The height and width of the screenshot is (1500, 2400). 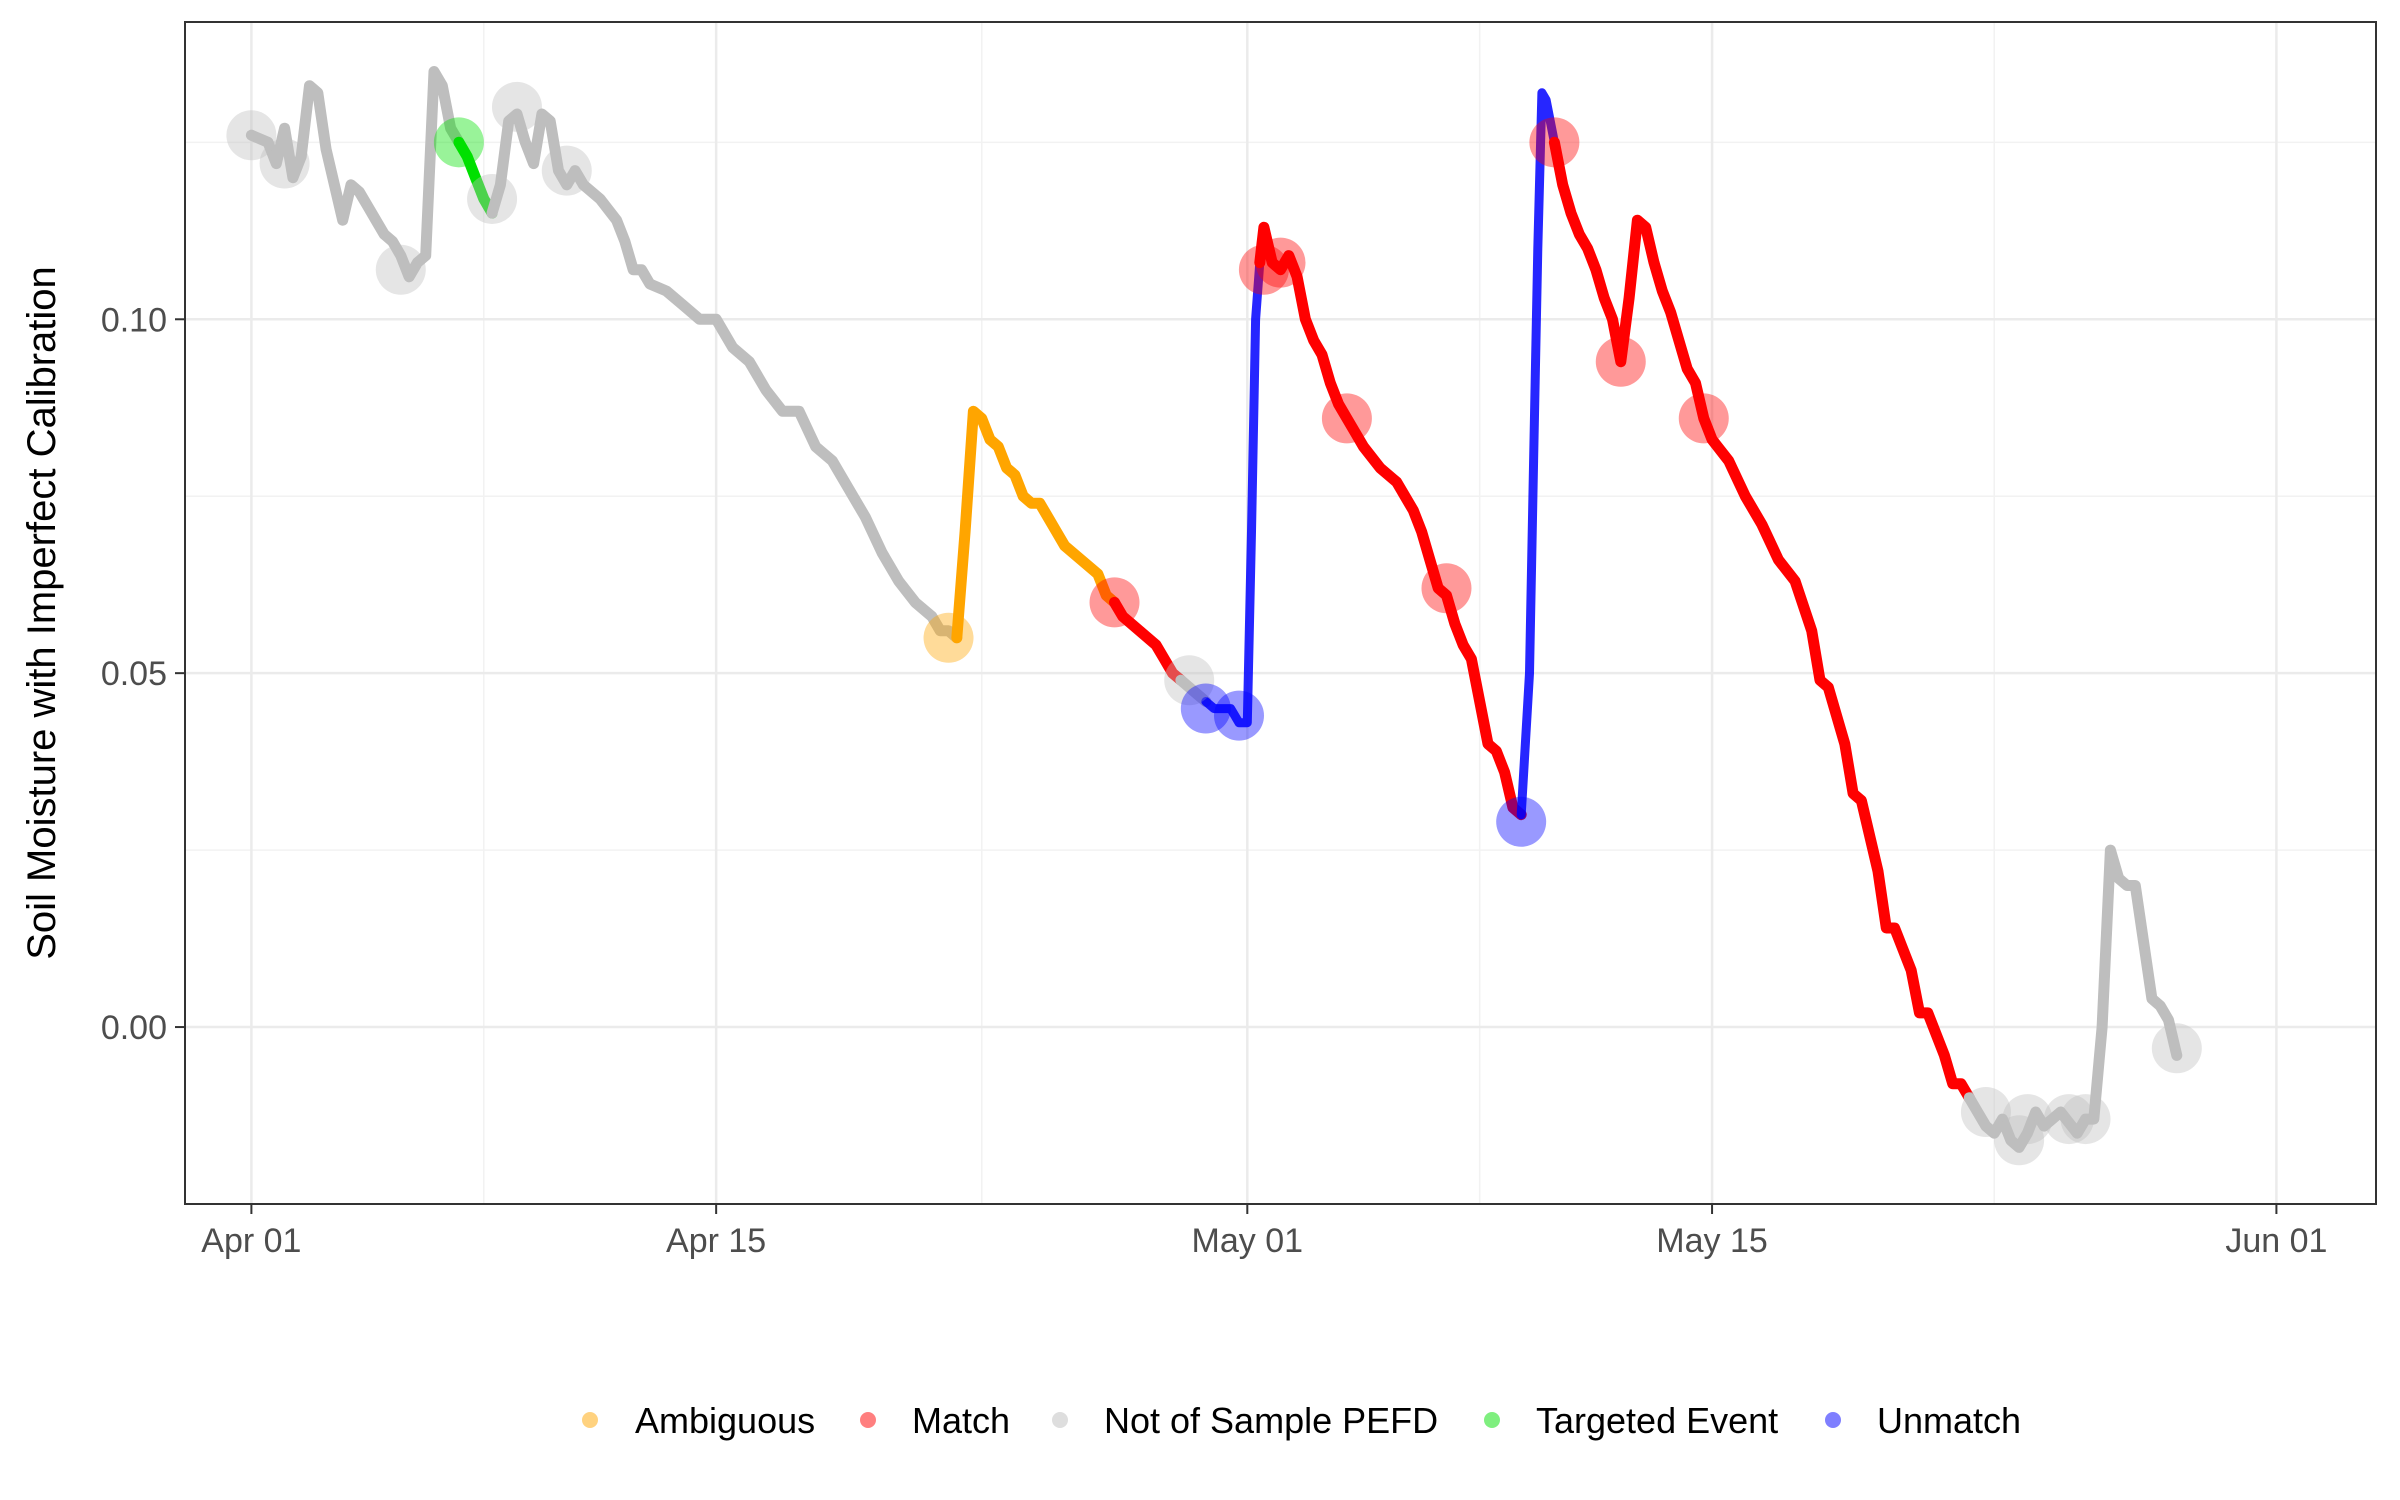 What do you see at coordinates (1248, 1241) in the screenshot?
I see `x-tick-label: May 01` at bounding box center [1248, 1241].